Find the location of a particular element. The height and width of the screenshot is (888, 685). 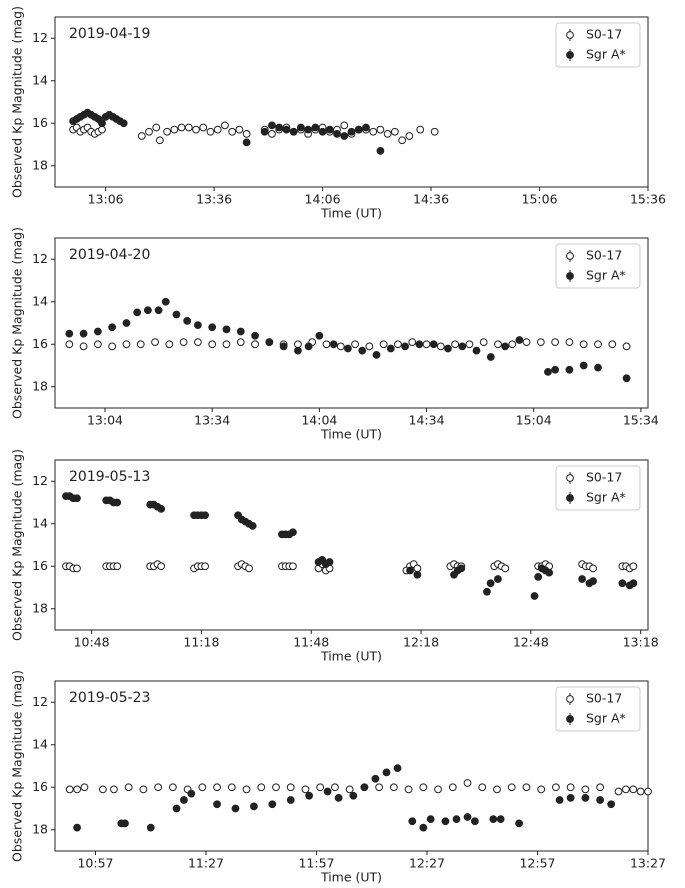

y-tick-label: 14 is located at coordinates (40, 522).